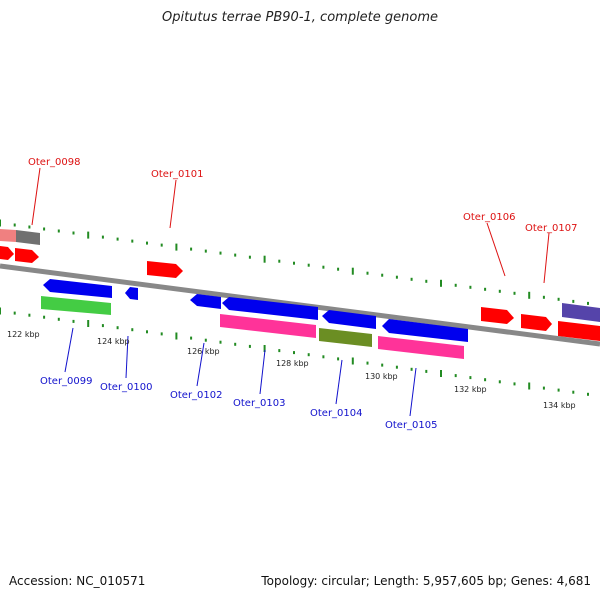  I want to click on gene-label-oter-0101: Oter_0101, so click(177, 174).